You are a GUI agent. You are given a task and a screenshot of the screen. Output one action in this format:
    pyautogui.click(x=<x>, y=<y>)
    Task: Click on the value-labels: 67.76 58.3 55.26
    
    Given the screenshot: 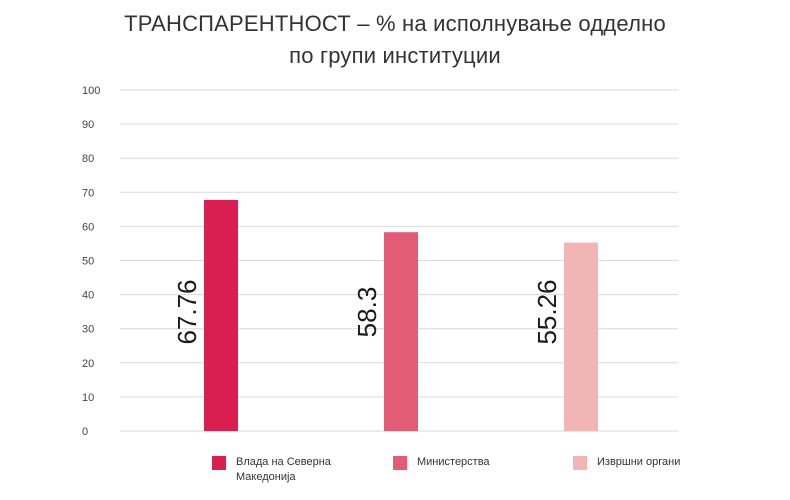 What is the action you would take?
    pyautogui.click(x=367, y=311)
    